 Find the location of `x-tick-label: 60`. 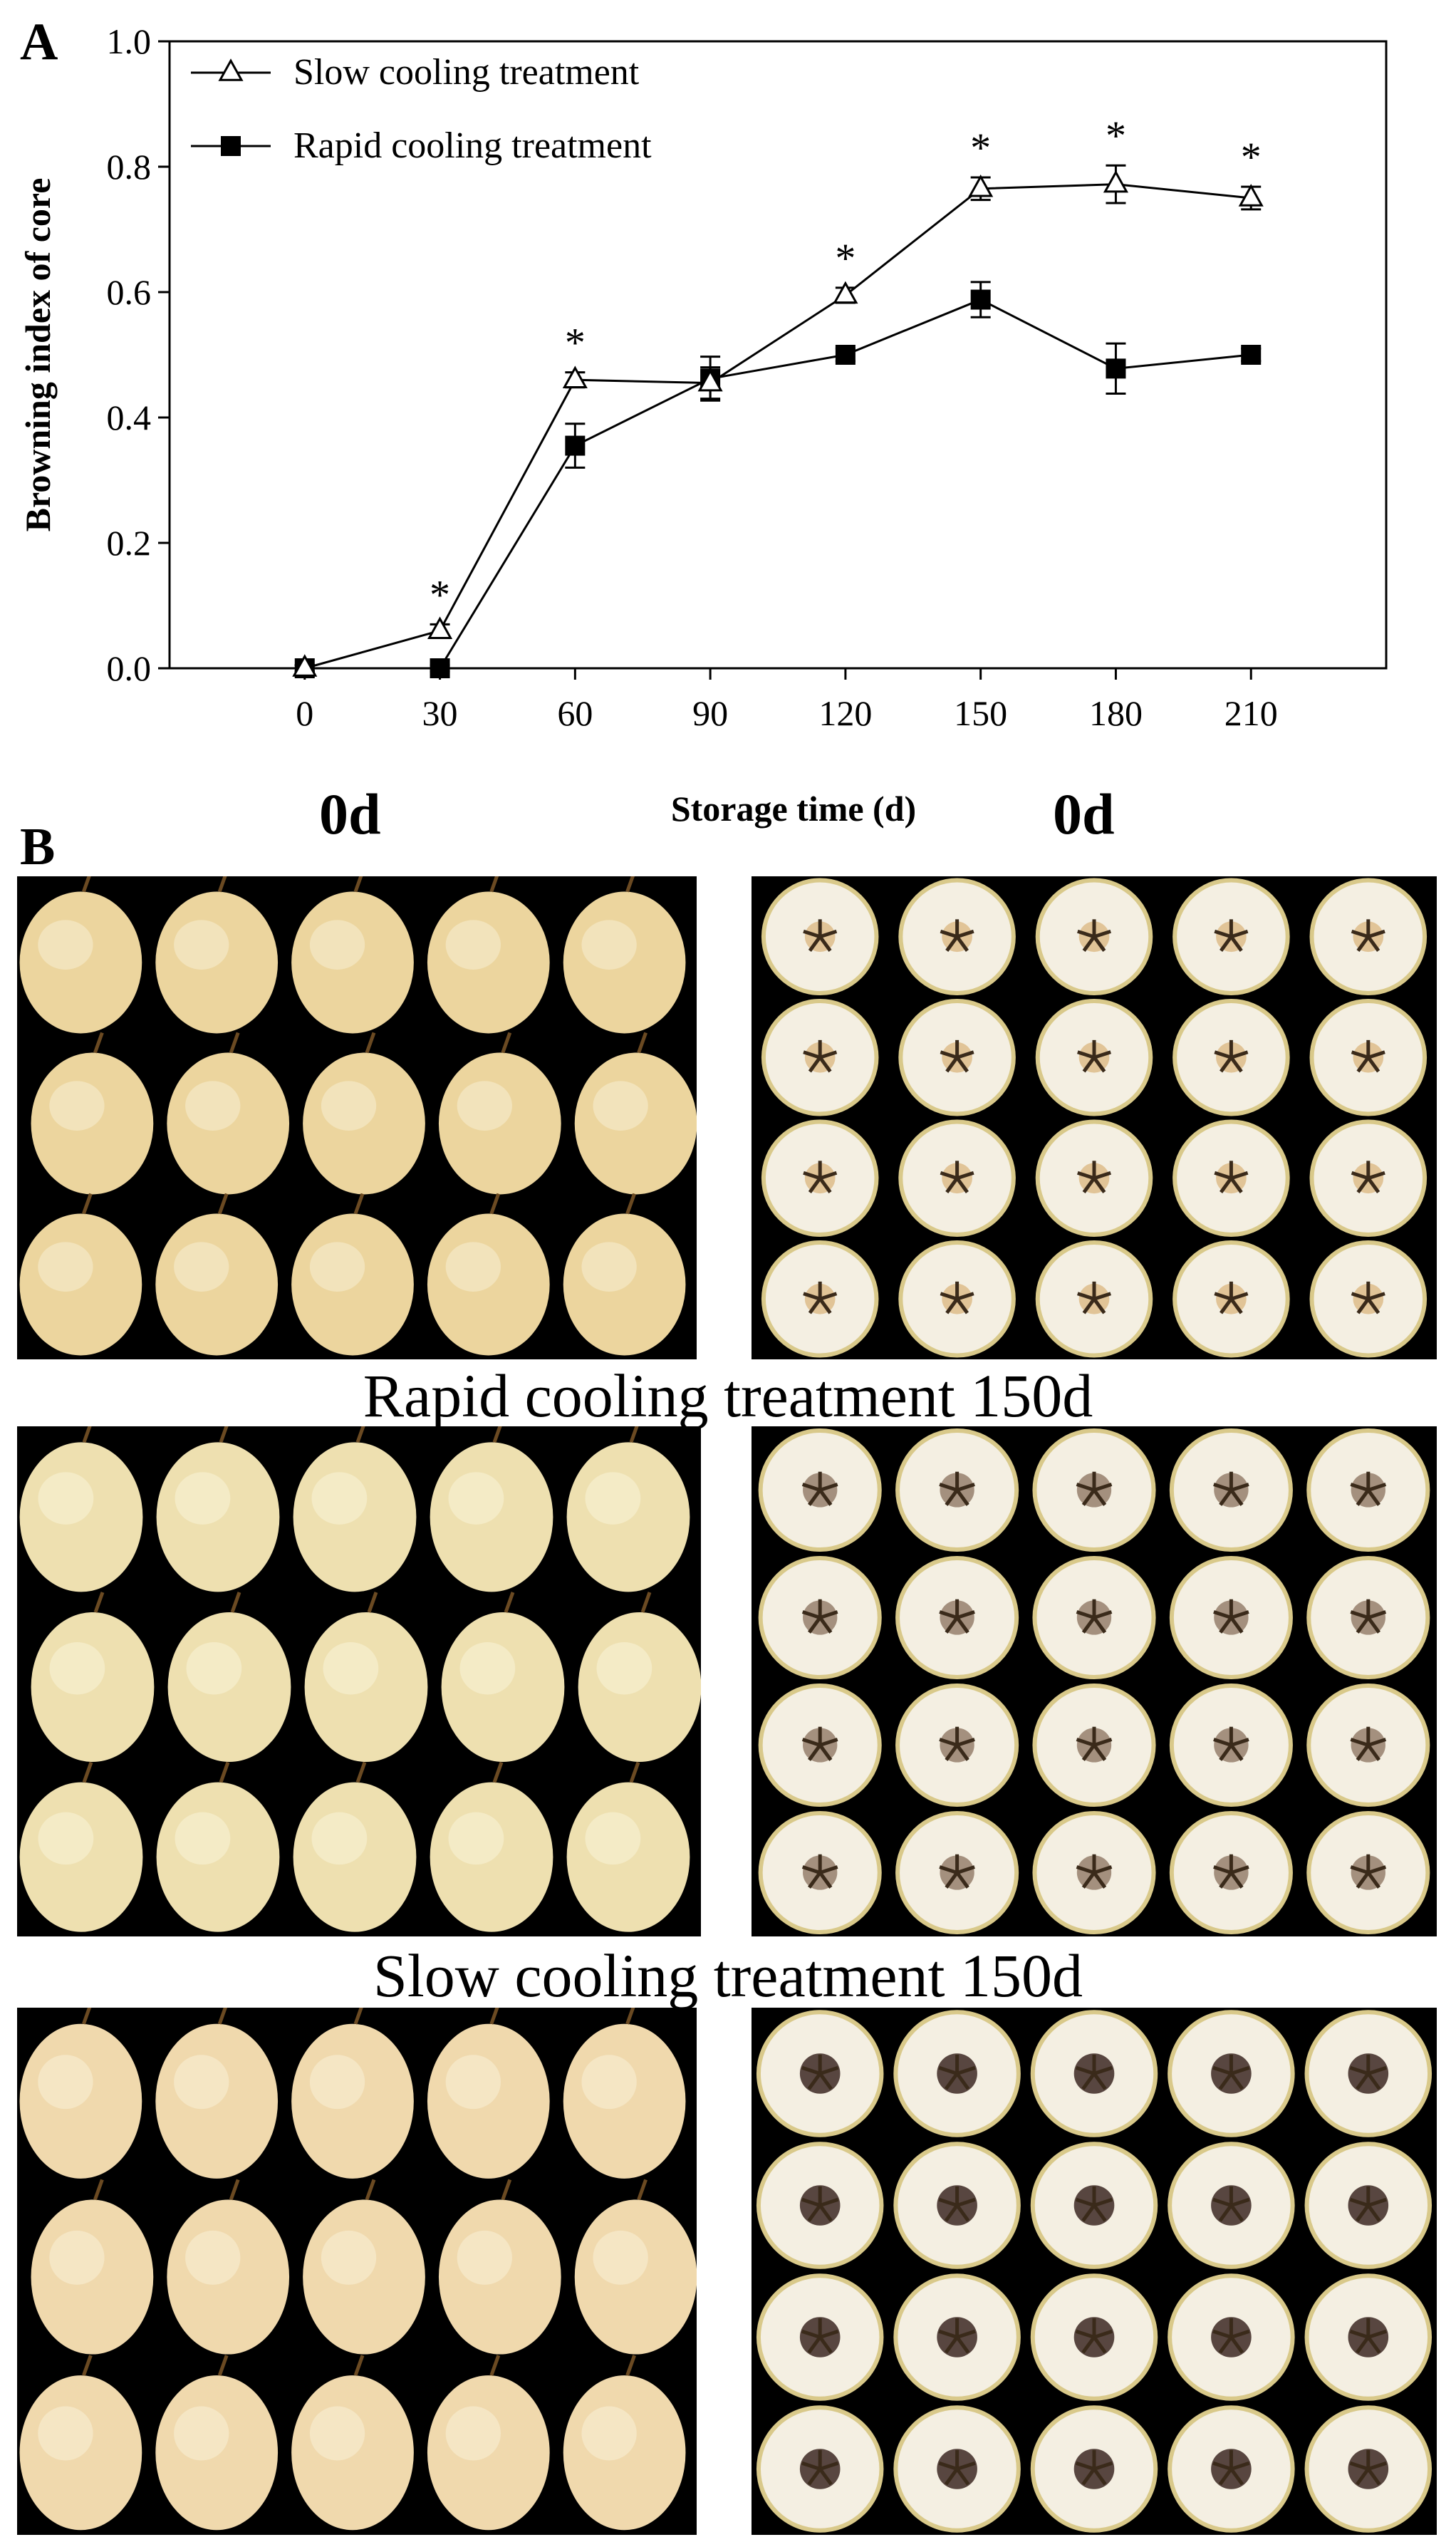

x-tick-label: 60 is located at coordinates (575, 713).